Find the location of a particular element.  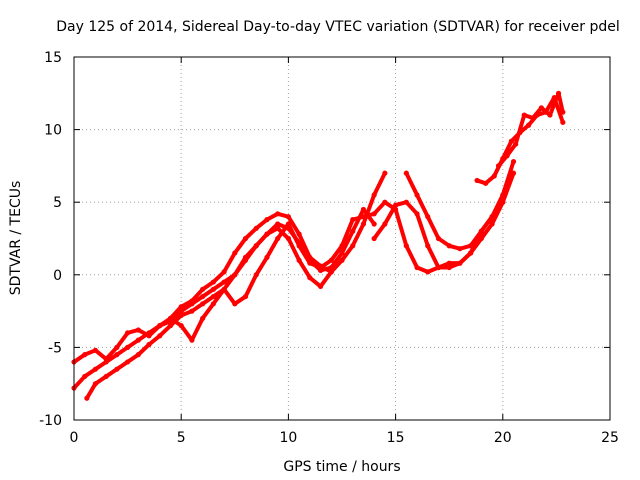

y-tick-label: 5 is located at coordinates (57, 203).